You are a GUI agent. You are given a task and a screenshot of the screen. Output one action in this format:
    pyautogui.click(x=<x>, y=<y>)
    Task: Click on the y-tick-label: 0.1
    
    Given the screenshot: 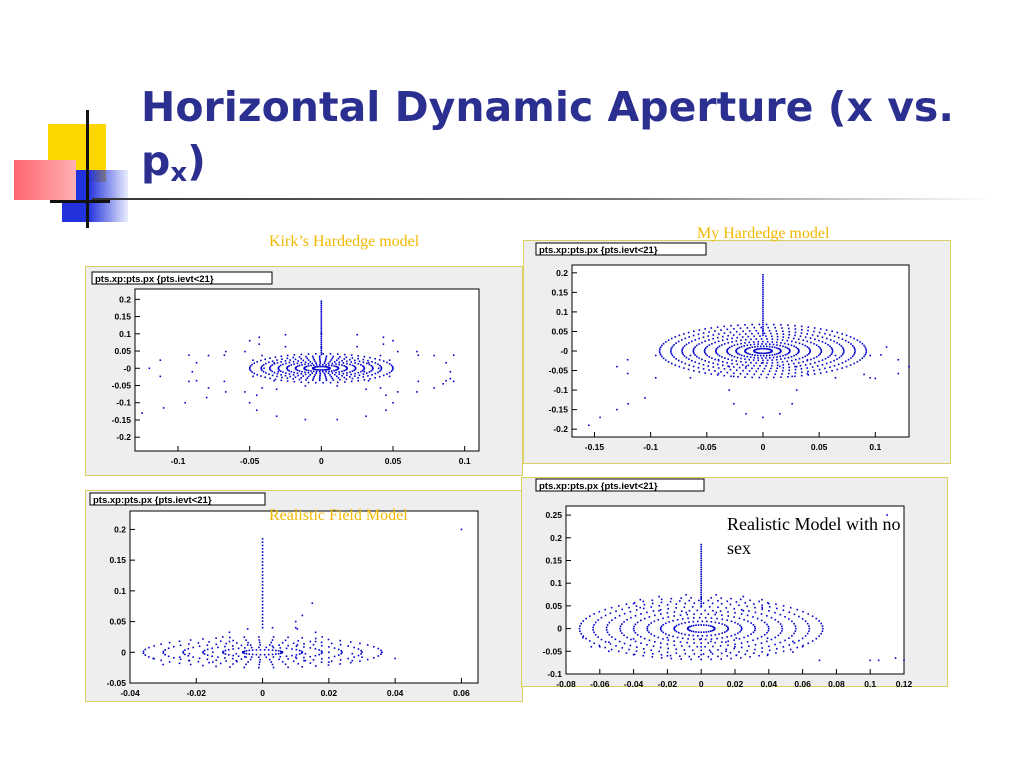 What is the action you would take?
    pyautogui.click(x=125, y=334)
    